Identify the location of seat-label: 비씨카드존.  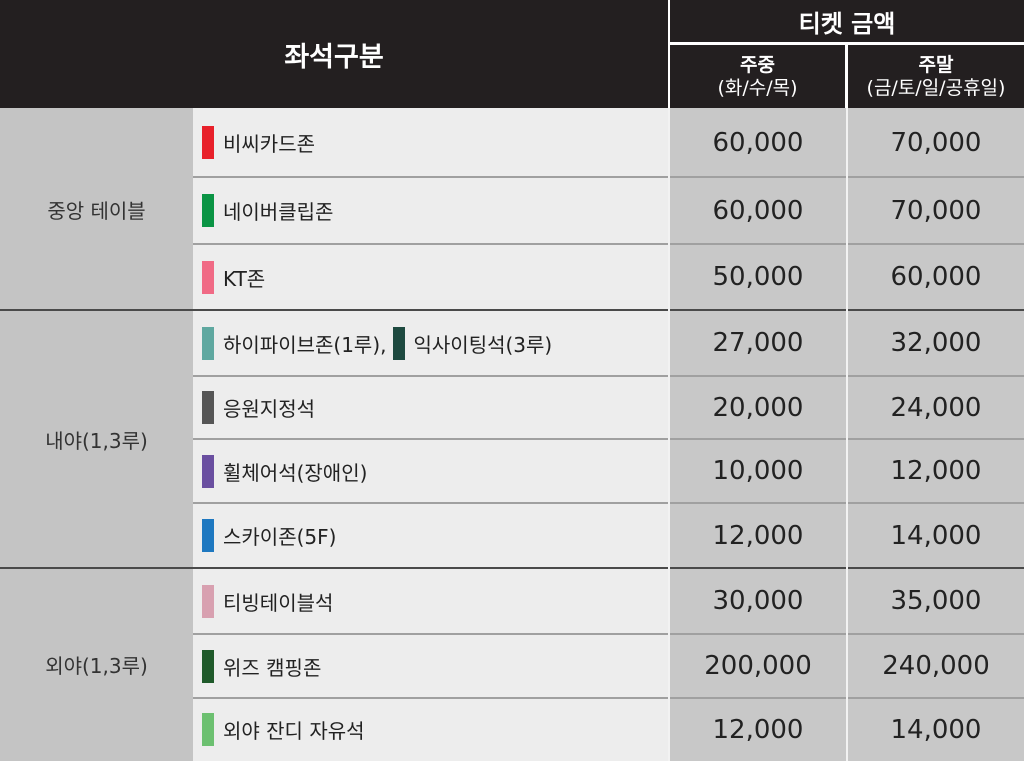
(269, 144).